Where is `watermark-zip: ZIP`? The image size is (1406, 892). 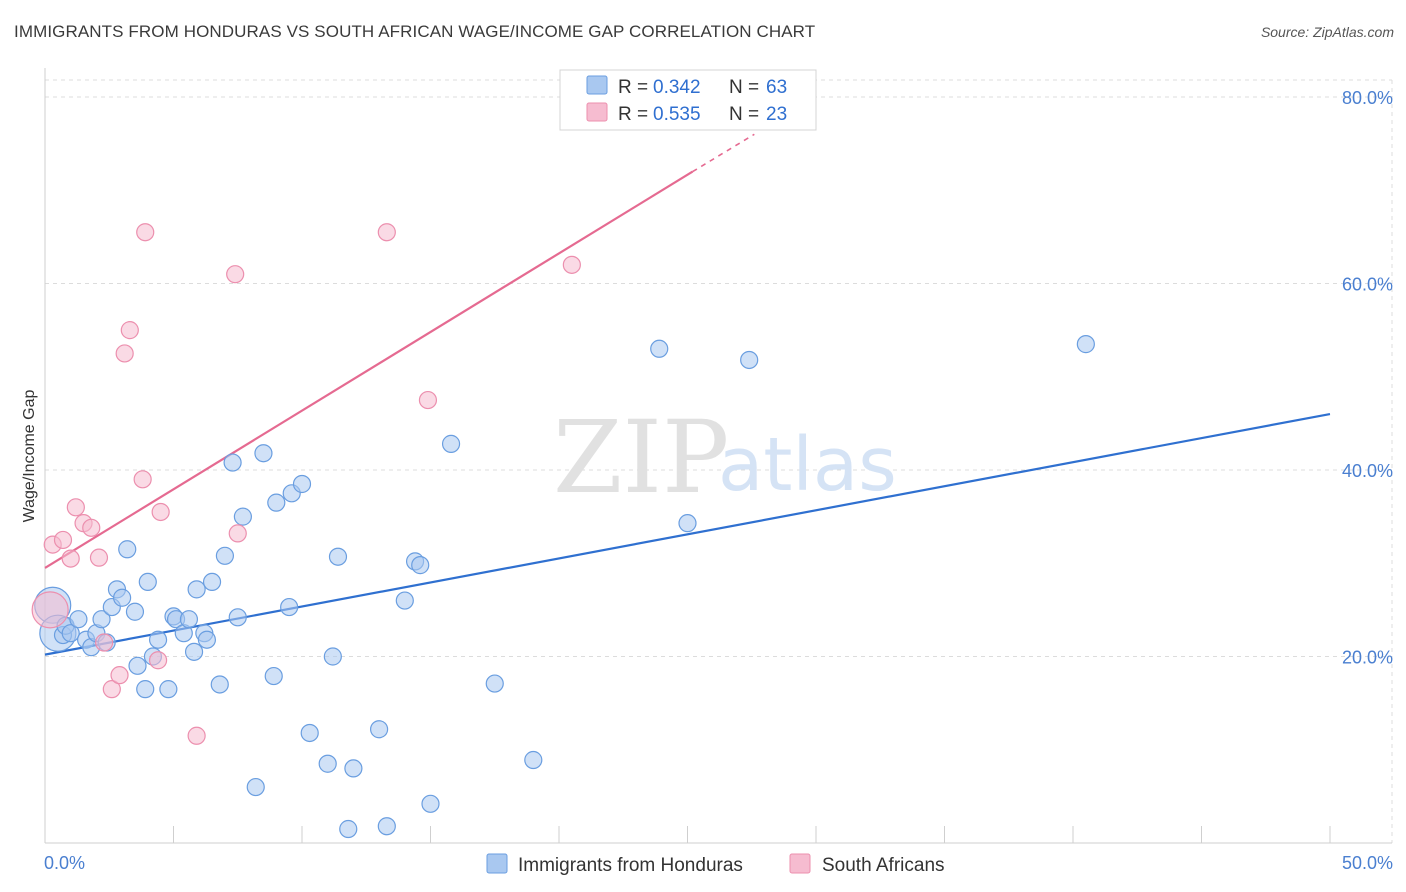 watermark-zip: ZIP is located at coordinates (641, 457).